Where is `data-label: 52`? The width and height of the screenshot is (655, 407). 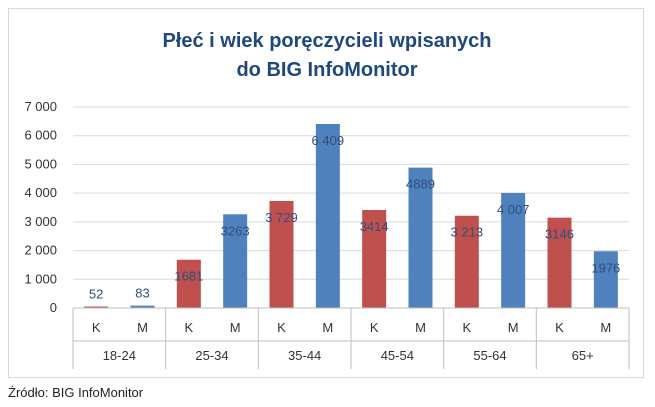 data-label: 52 is located at coordinates (96, 294).